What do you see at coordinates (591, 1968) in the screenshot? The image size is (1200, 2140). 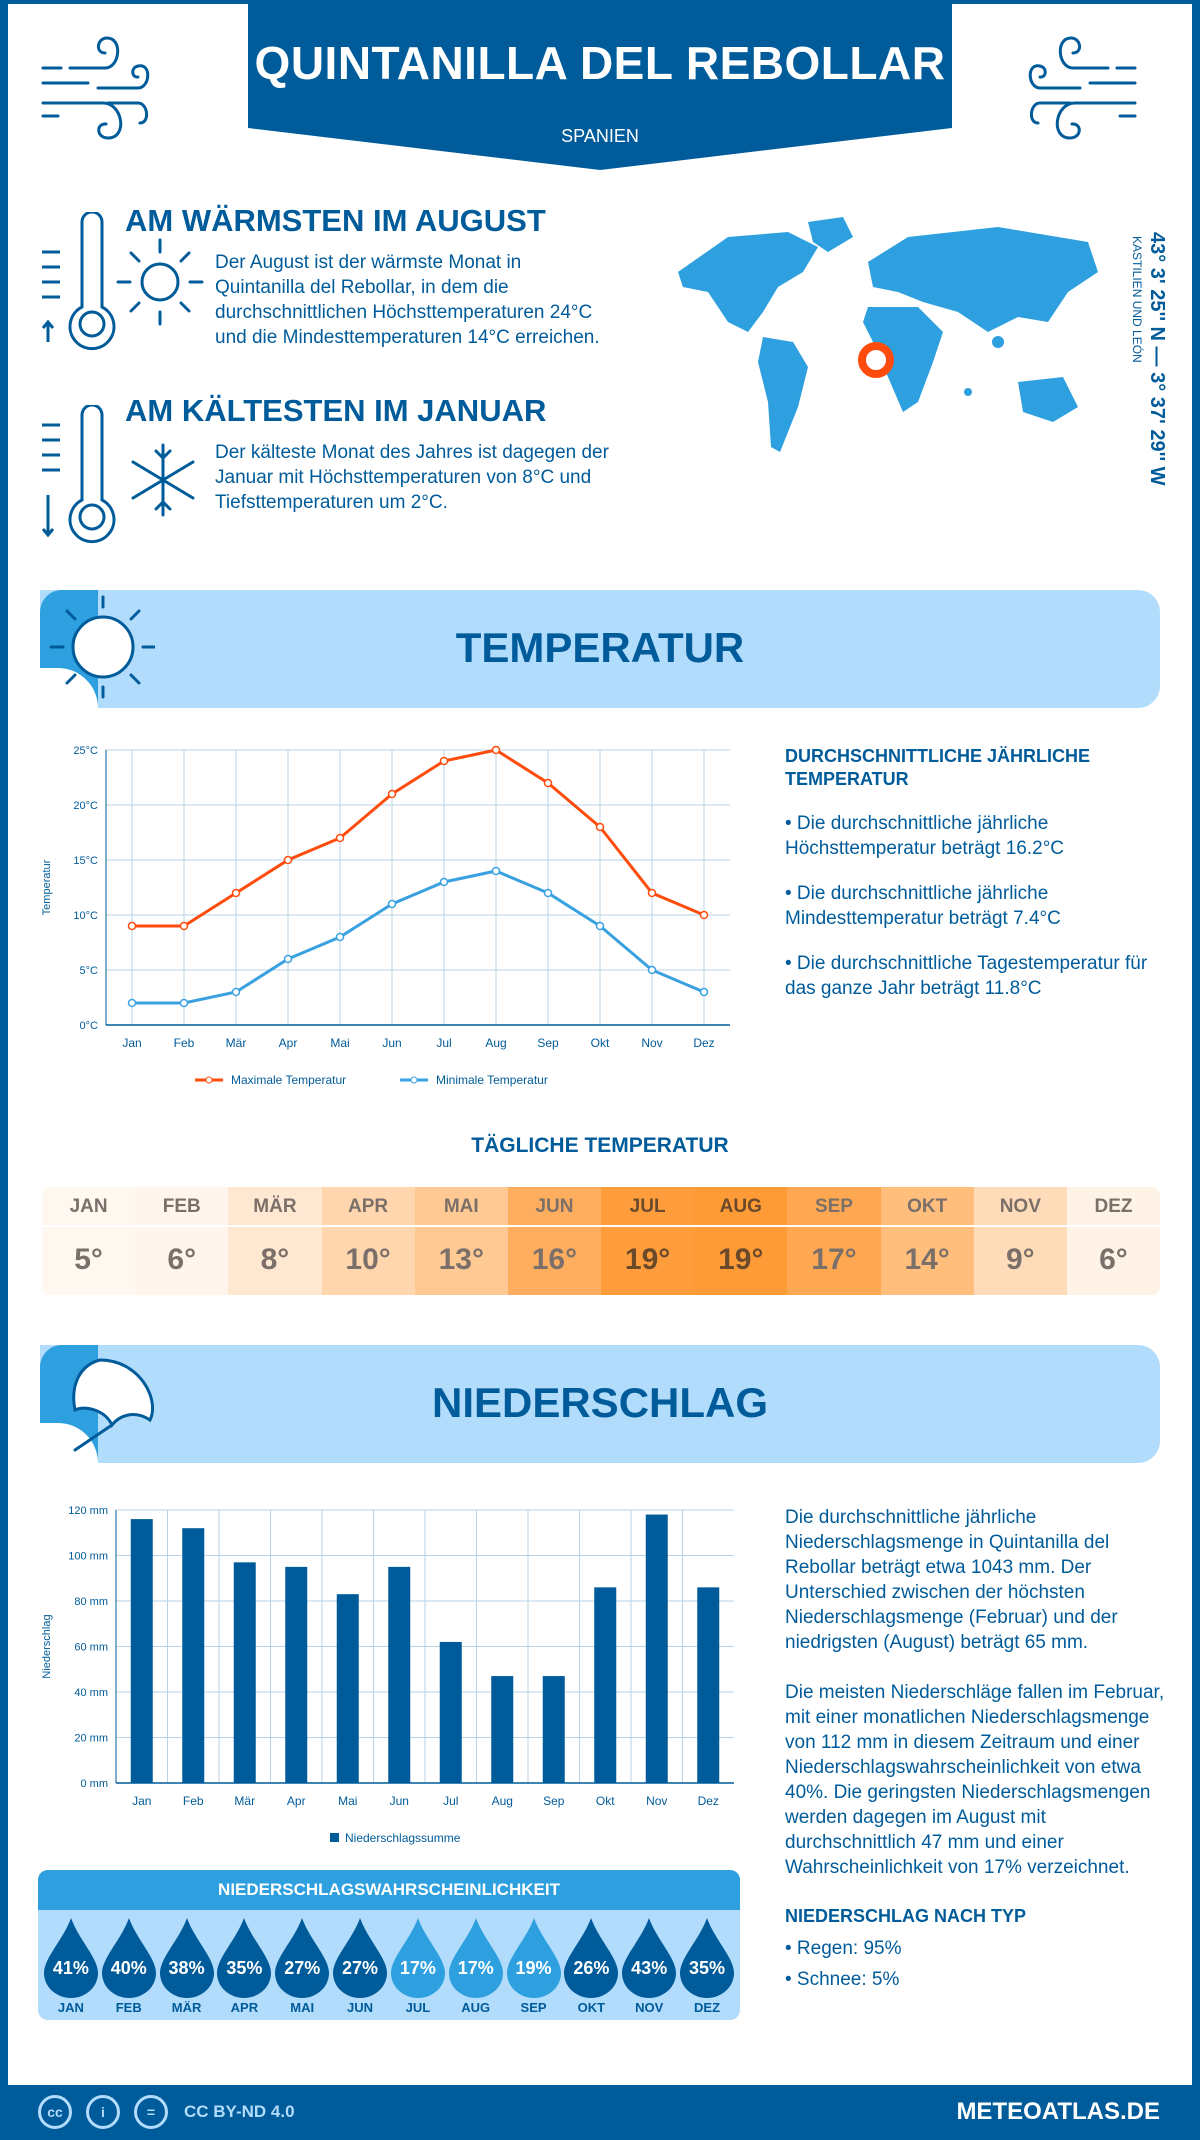 I see `probability-value: 26%` at bounding box center [591, 1968].